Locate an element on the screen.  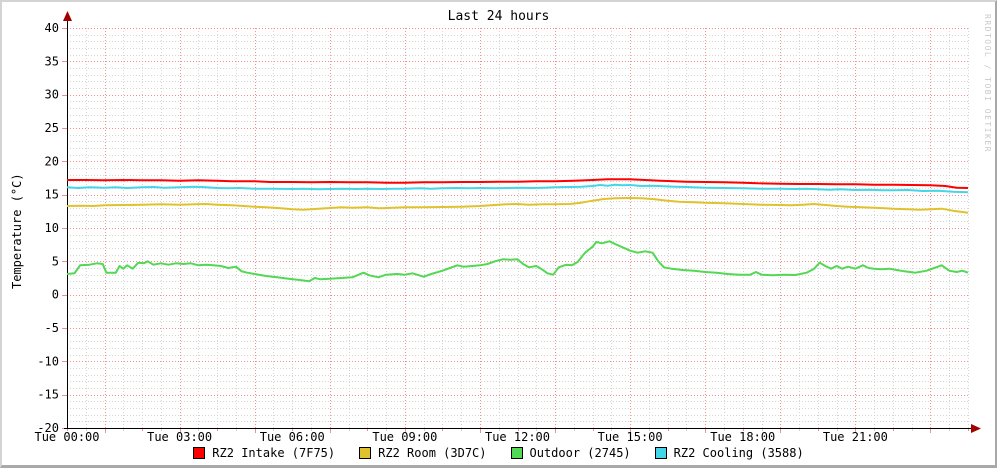
legend-item: RZ2 Cooling (3588) is located at coordinates (729, 453).